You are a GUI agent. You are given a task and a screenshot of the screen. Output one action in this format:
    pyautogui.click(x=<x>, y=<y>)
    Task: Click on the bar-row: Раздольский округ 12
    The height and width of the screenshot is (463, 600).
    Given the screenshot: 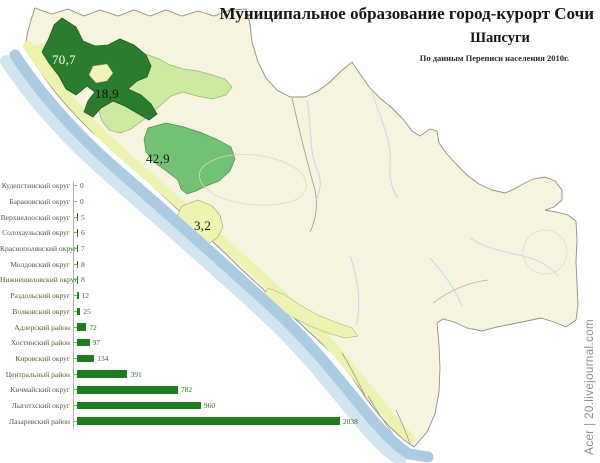 What is the action you would take?
    pyautogui.click(x=185, y=296)
    